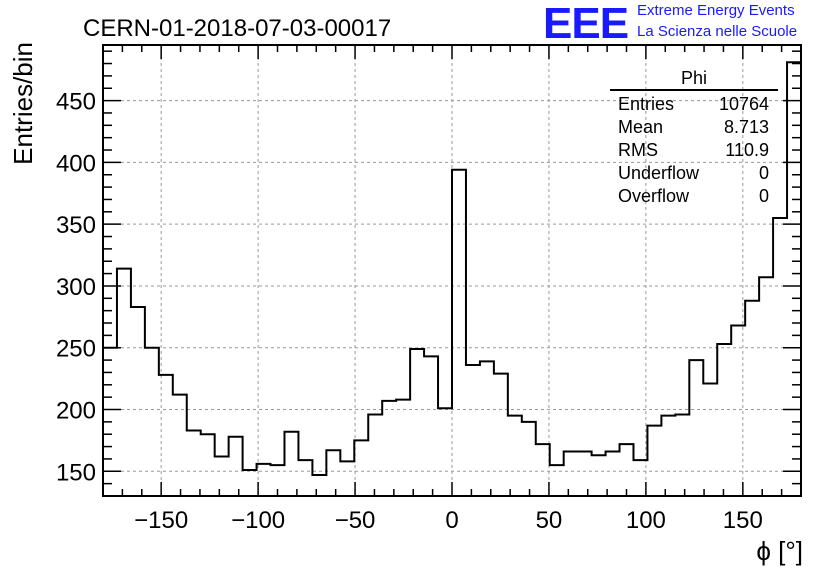 Image resolution: width=836 pixels, height=572 pixels. What do you see at coordinates (76, 102) in the screenshot?
I see `y-tick-label: 450` at bounding box center [76, 102].